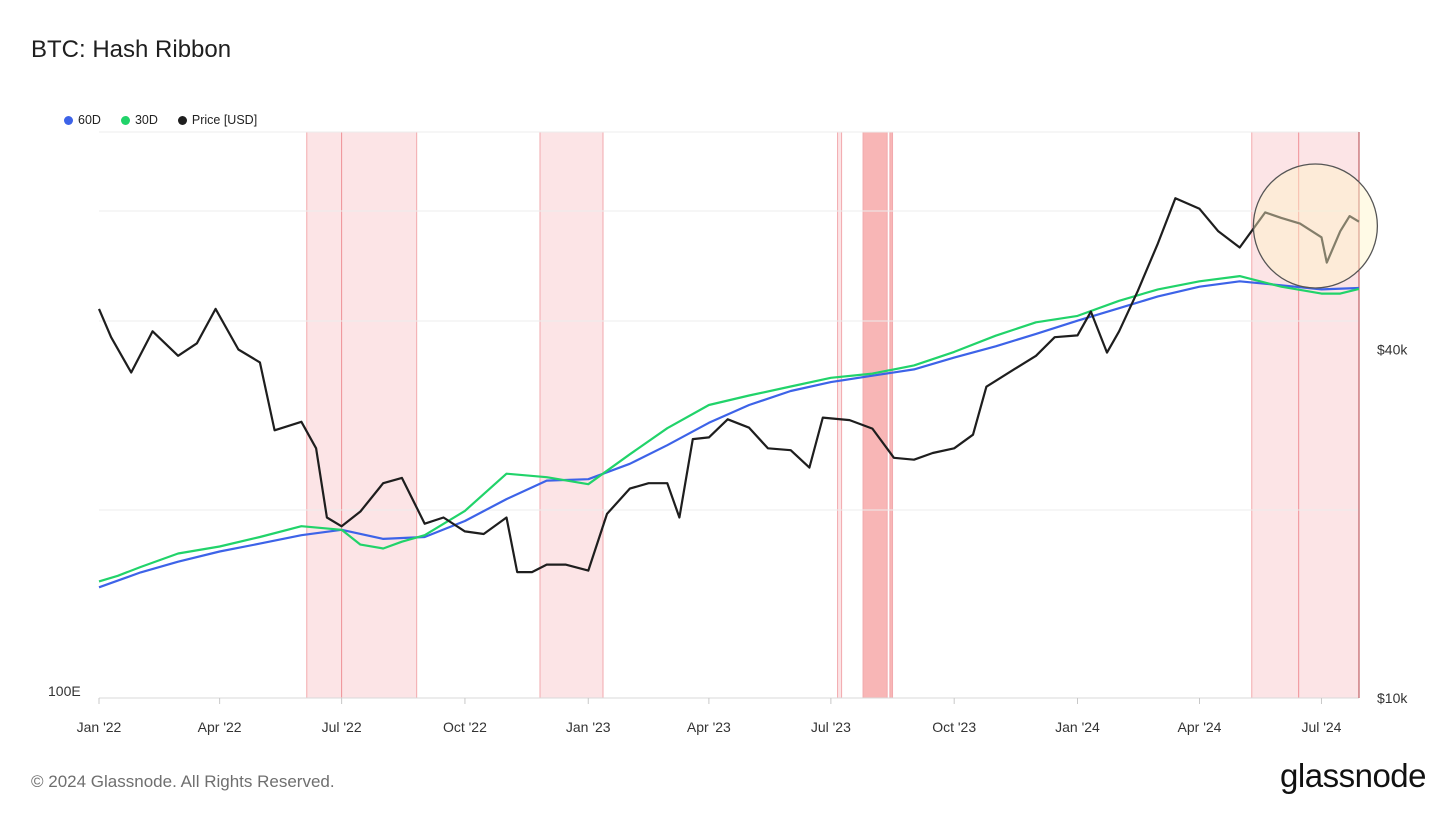 Image resolution: width=1456 pixels, height=819 pixels. What do you see at coordinates (182, 120) in the screenshot?
I see `legend-dot-price` at bounding box center [182, 120].